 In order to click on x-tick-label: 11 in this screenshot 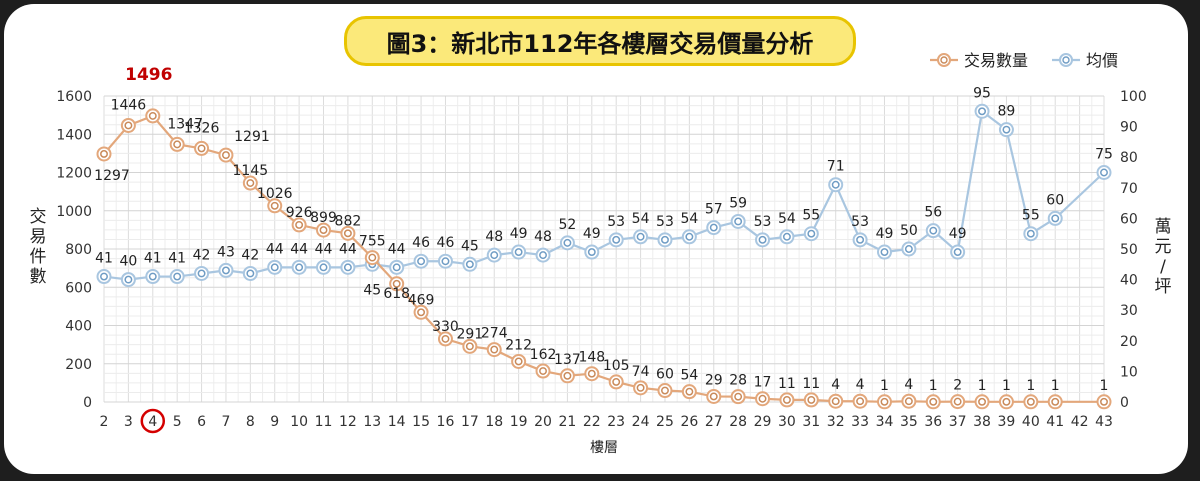, I will do `click(324, 422)`.